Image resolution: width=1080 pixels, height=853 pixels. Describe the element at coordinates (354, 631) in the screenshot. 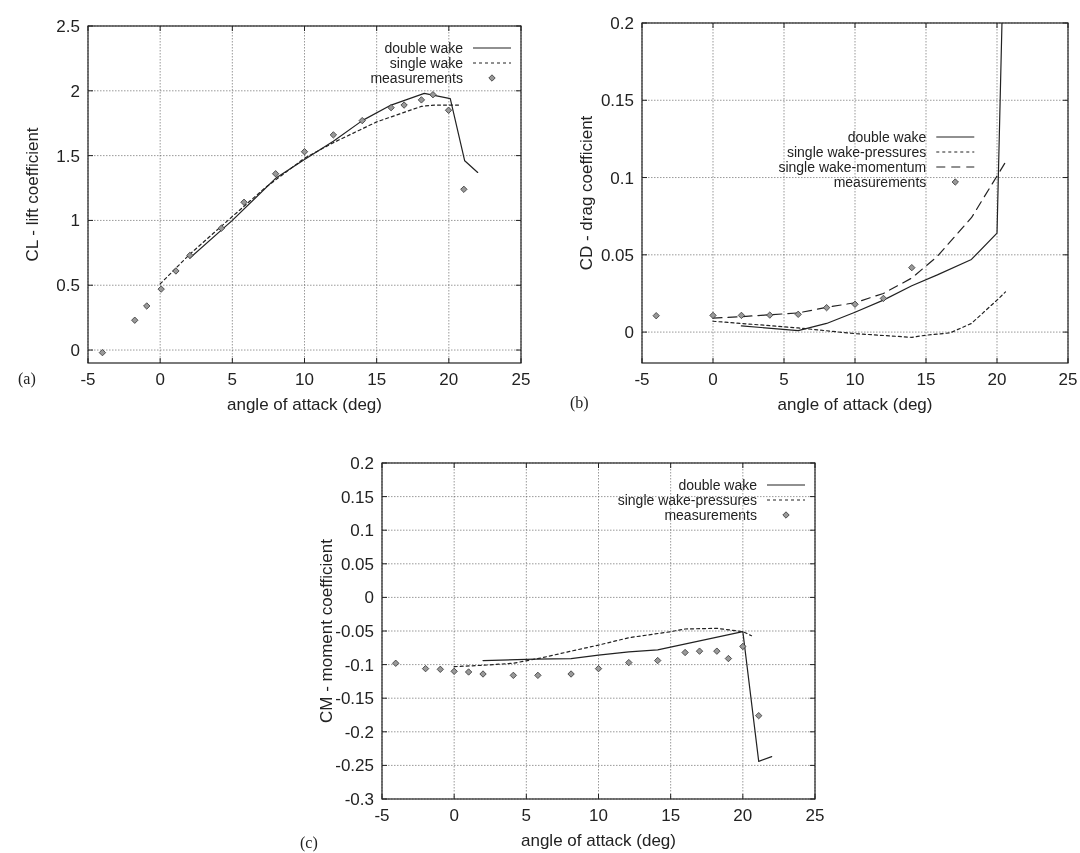

I see `y-tick-label: -0.05` at that location.